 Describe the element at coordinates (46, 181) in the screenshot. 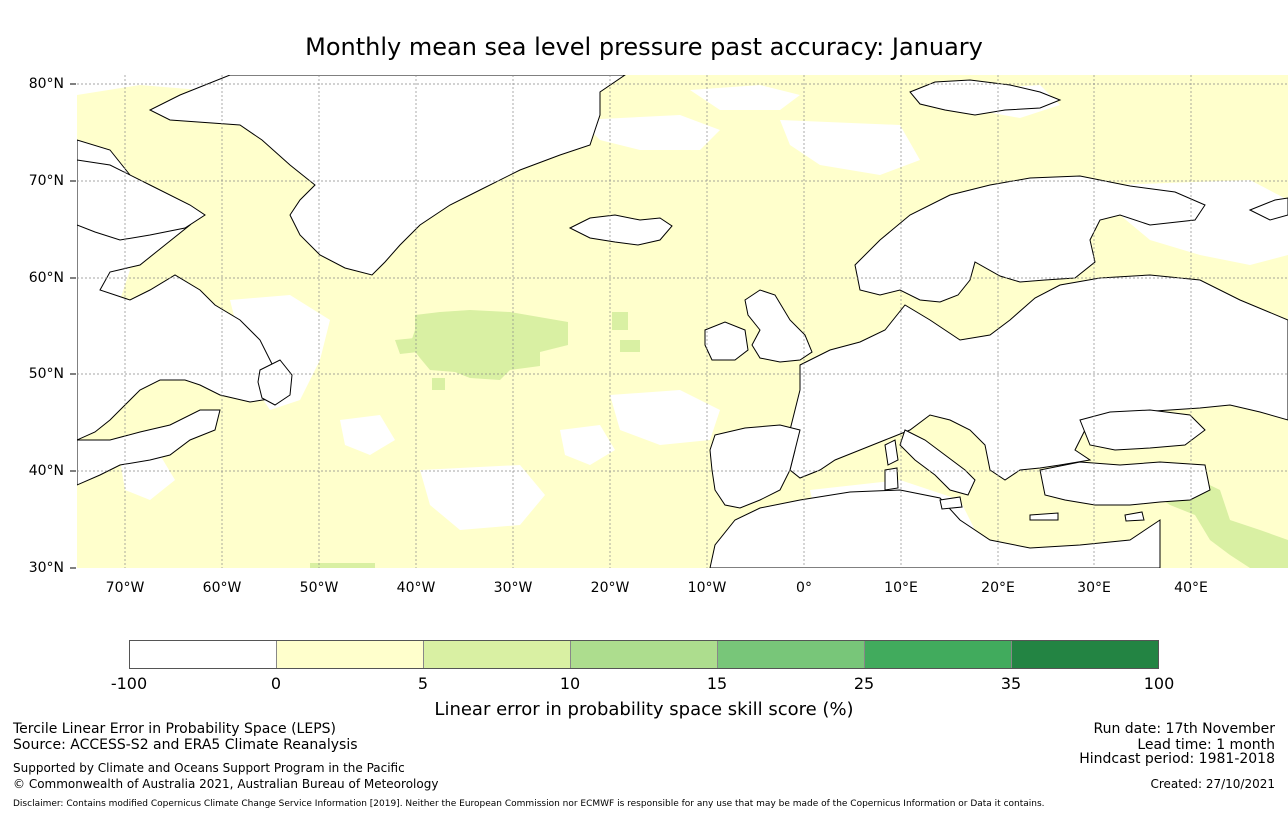

I see `lat-label-70n: 70°N` at that location.